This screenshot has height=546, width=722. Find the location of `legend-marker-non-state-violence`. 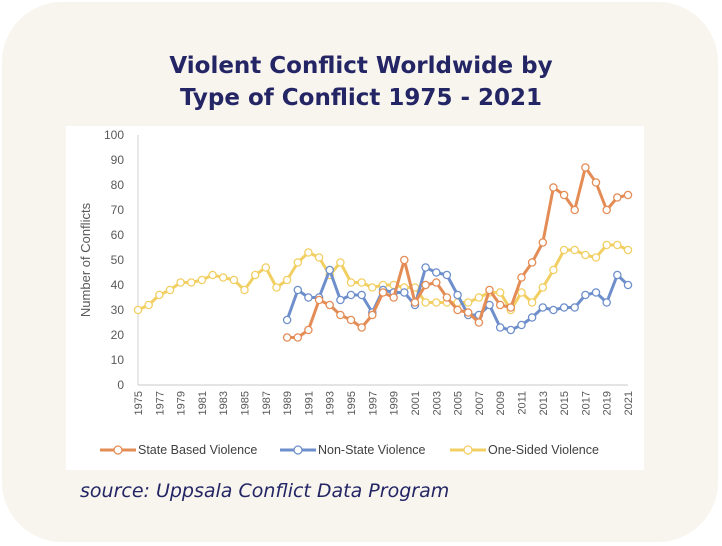

legend-marker-non-state-violence is located at coordinates (298, 450).